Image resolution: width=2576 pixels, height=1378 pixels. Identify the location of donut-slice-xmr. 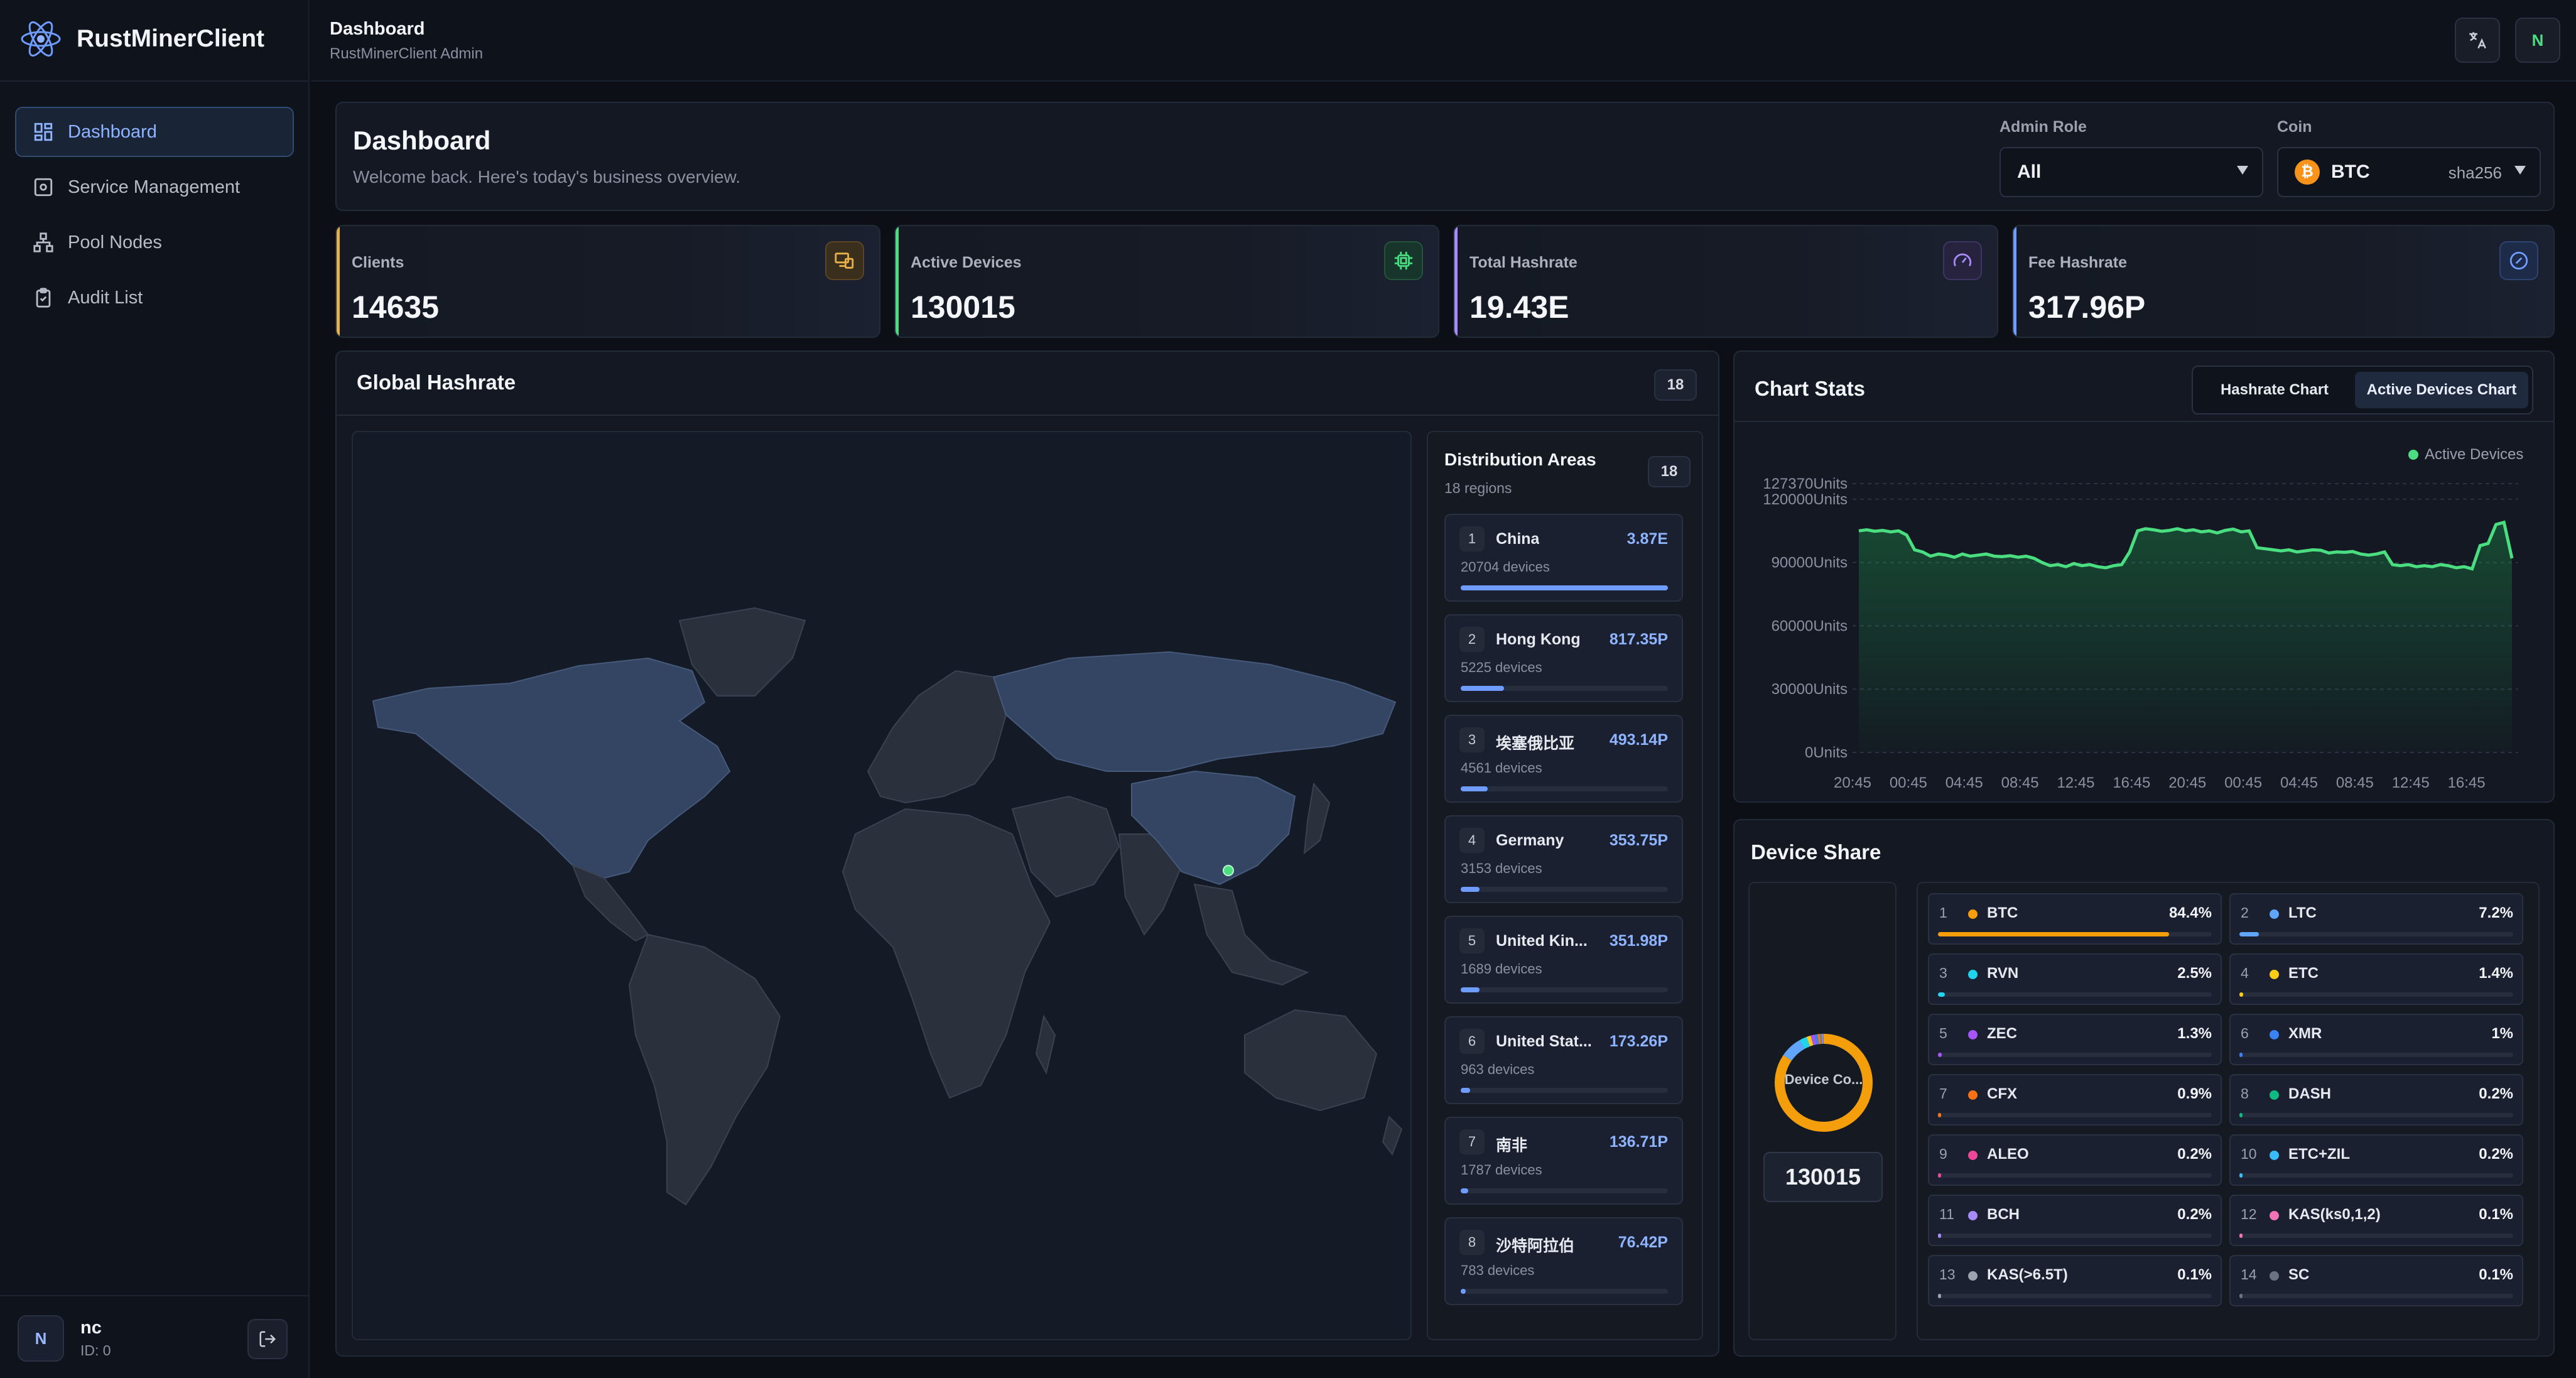
(1816, 1039).